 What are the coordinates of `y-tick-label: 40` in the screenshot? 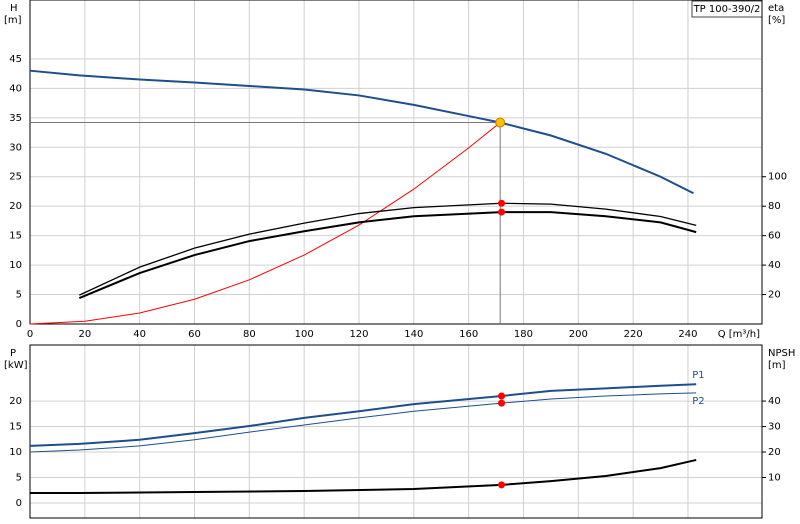 It's located at (15, 88).